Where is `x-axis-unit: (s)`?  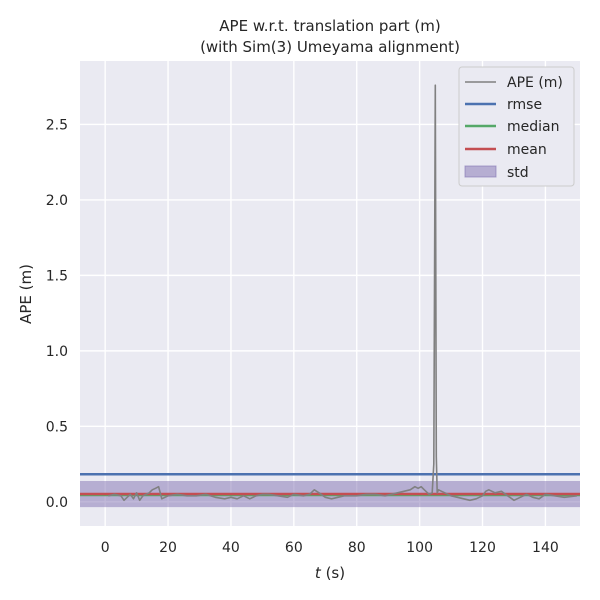 x-axis-unit: (s) is located at coordinates (333, 573).